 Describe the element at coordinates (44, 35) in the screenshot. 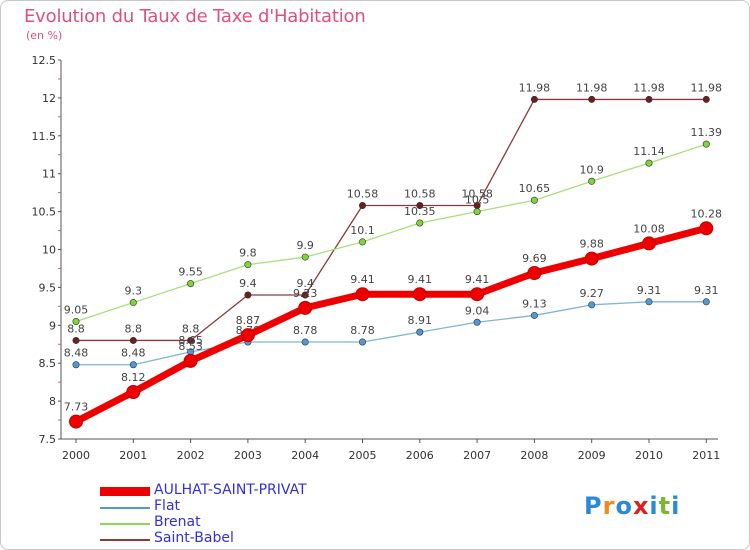

I see `chart-subtitle: (en %)` at that location.